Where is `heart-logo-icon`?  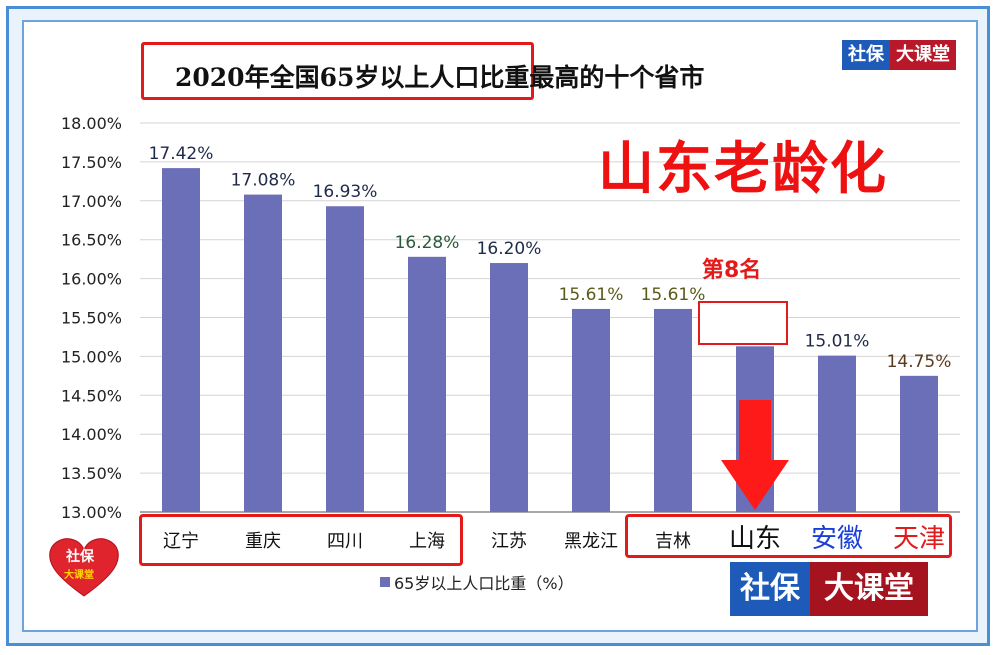 heart-logo-icon is located at coordinates (84, 567).